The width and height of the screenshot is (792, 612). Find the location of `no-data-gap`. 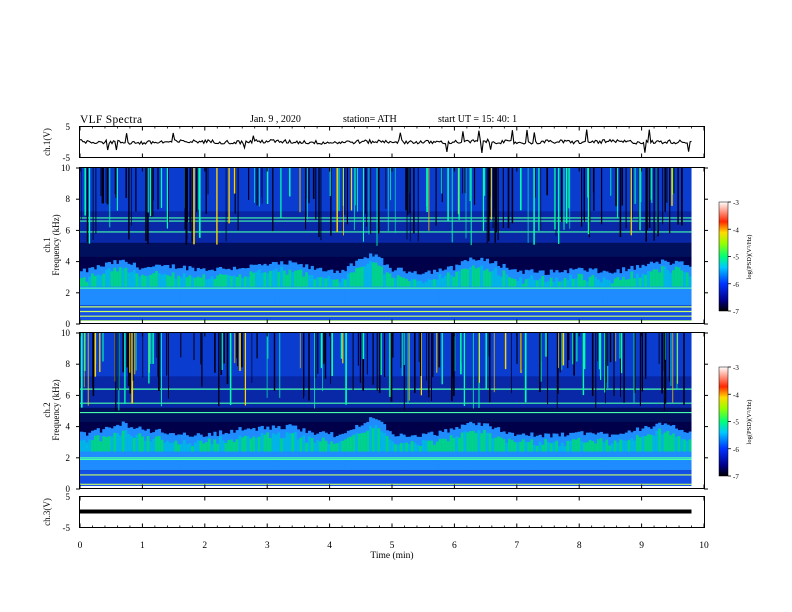

no-data-gap is located at coordinates (697, 246).